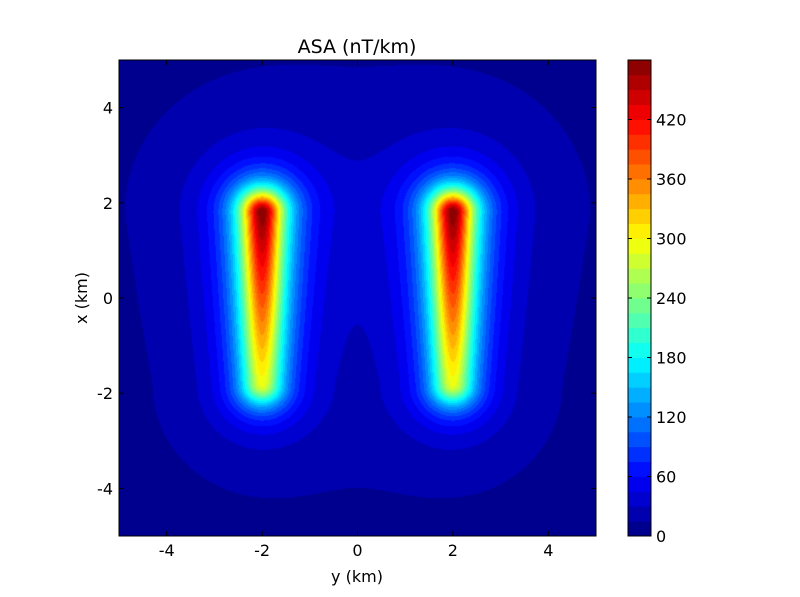  What do you see at coordinates (262, 550) in the screenshot?
I see `x-tick-label: -2` at bounding box center [262, 550].